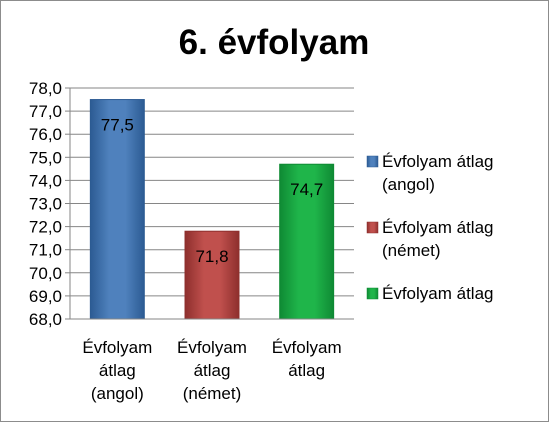 This screenshot has width=549, height=422. What do you see at coordinates (45, 111) in the screenshot?
I see `y-tick-label: 77,0` at bounding box center [45, 111].